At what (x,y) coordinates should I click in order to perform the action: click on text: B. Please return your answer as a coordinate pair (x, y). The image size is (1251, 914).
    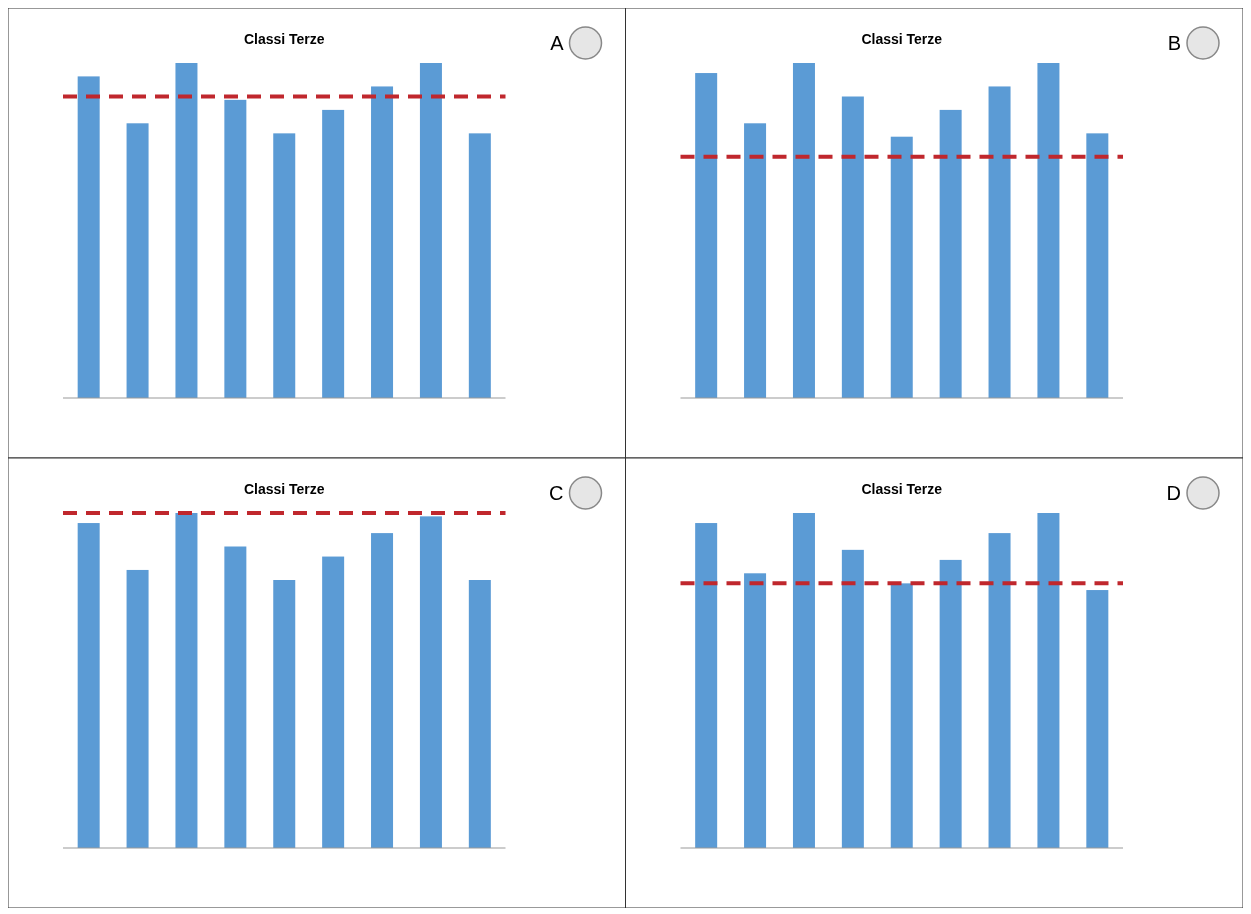
    Looking at the image, I should click on (1174, 43).